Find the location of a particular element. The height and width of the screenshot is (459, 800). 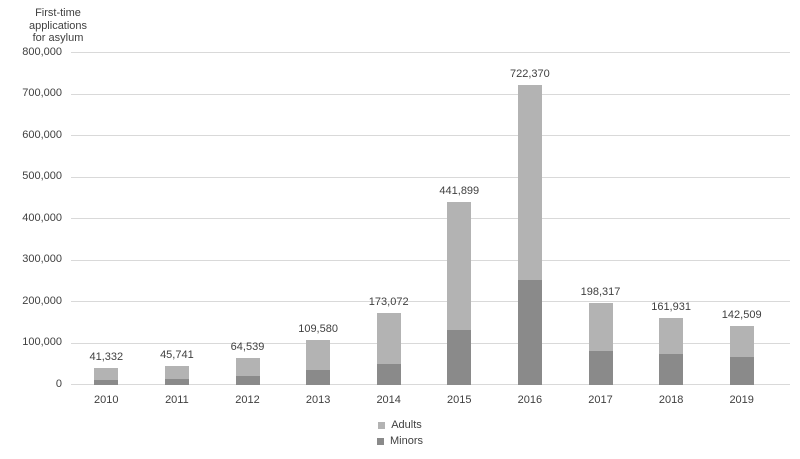

y-axis-tick-label: 500,000 is located at coordinates (42, 176).